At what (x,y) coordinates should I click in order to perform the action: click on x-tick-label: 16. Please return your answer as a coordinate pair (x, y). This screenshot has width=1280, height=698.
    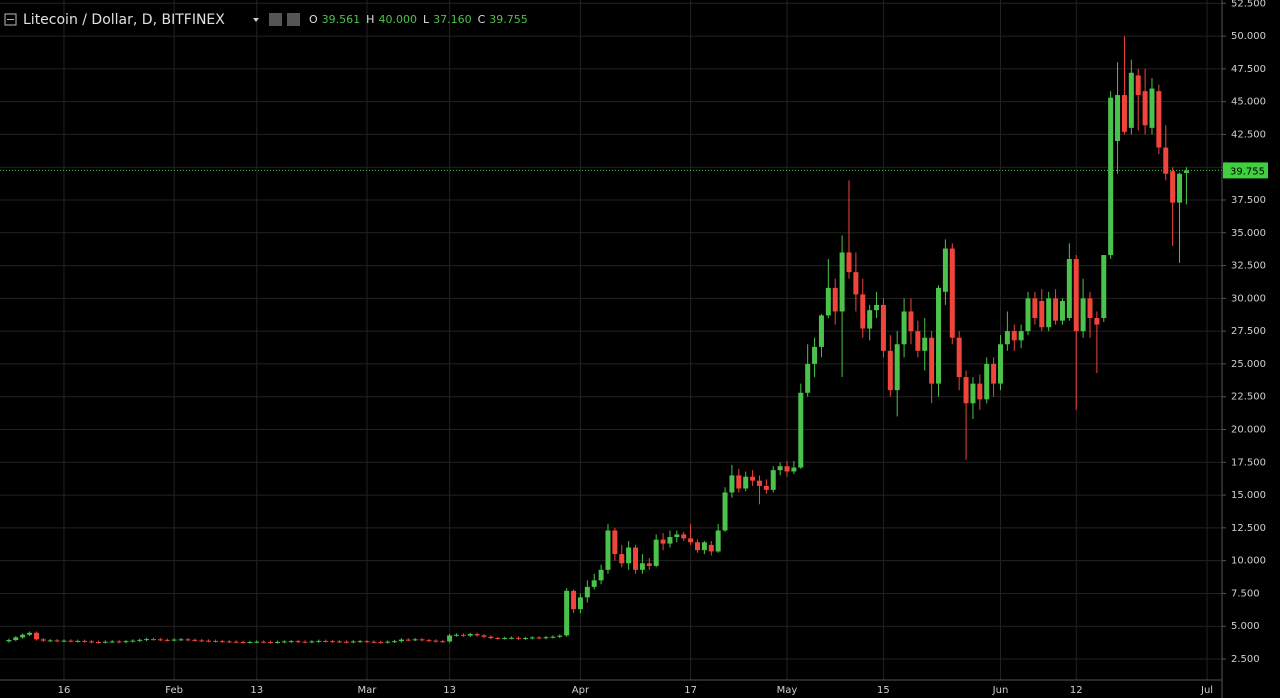
    Looking at the image, I should click on (64, 690).